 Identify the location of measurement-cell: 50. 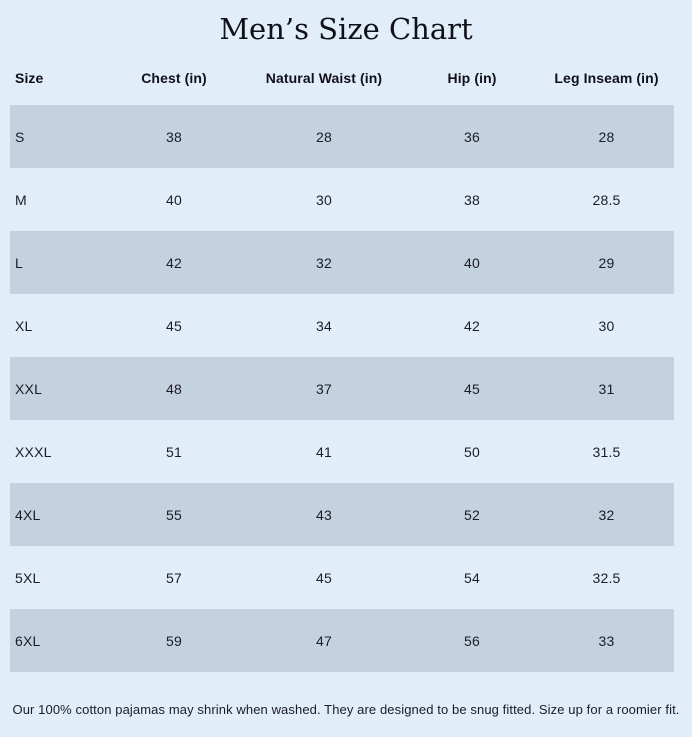
(472, 451).